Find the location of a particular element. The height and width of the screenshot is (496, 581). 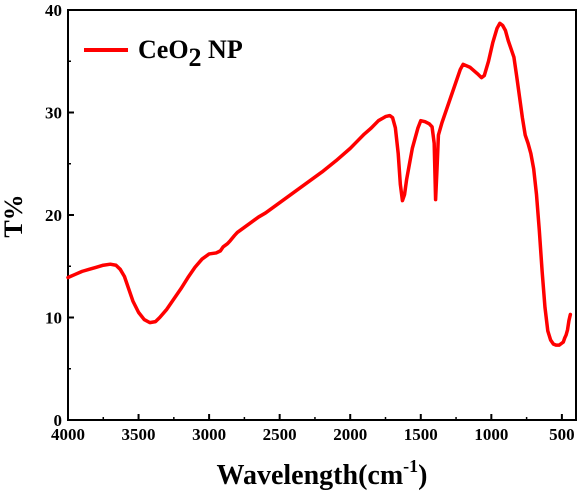

y-tick-label: 30 is located at coordinates (53, 113).